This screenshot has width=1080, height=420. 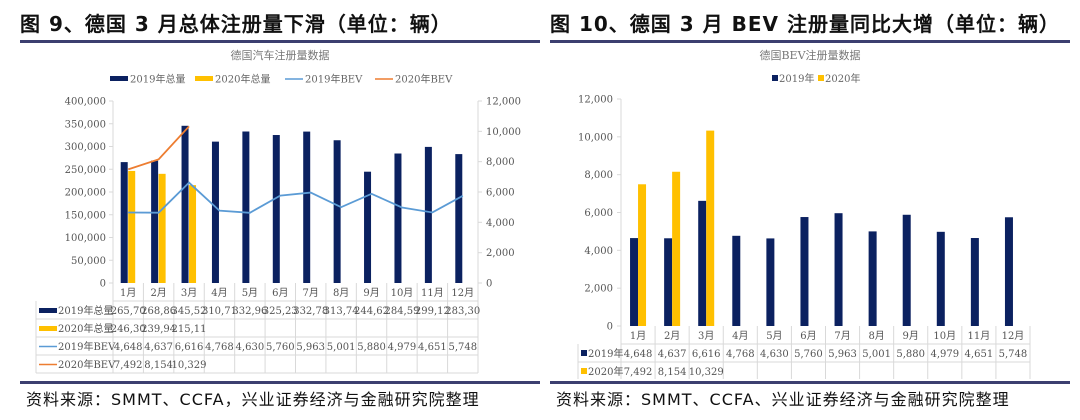 I want to click on legend-label-2019-bev: 2019年BEV, so click(x=334, y=79).